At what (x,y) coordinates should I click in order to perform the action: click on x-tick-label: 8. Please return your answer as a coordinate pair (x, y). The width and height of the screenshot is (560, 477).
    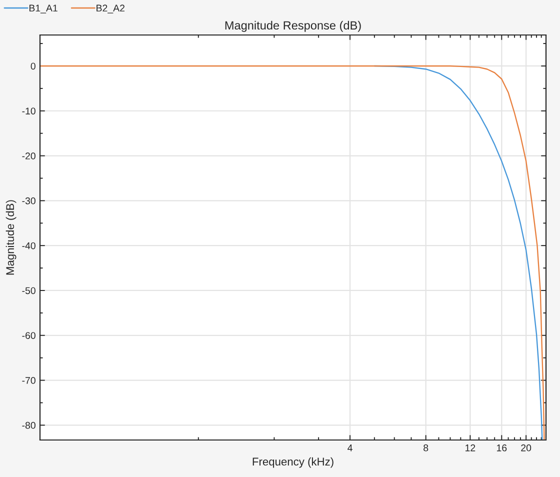
    Looking at the image, I should click on (426, 448).